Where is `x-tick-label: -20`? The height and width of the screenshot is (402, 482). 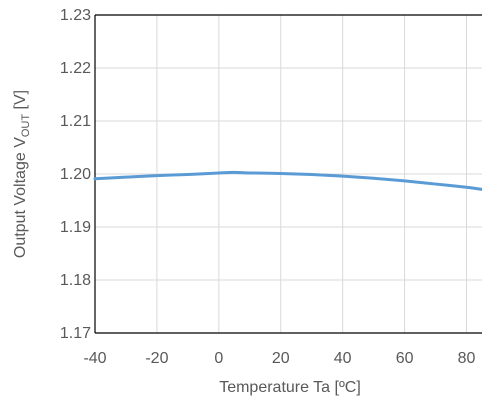 x-tick-label: -20 is located at coordinates (156, 358).